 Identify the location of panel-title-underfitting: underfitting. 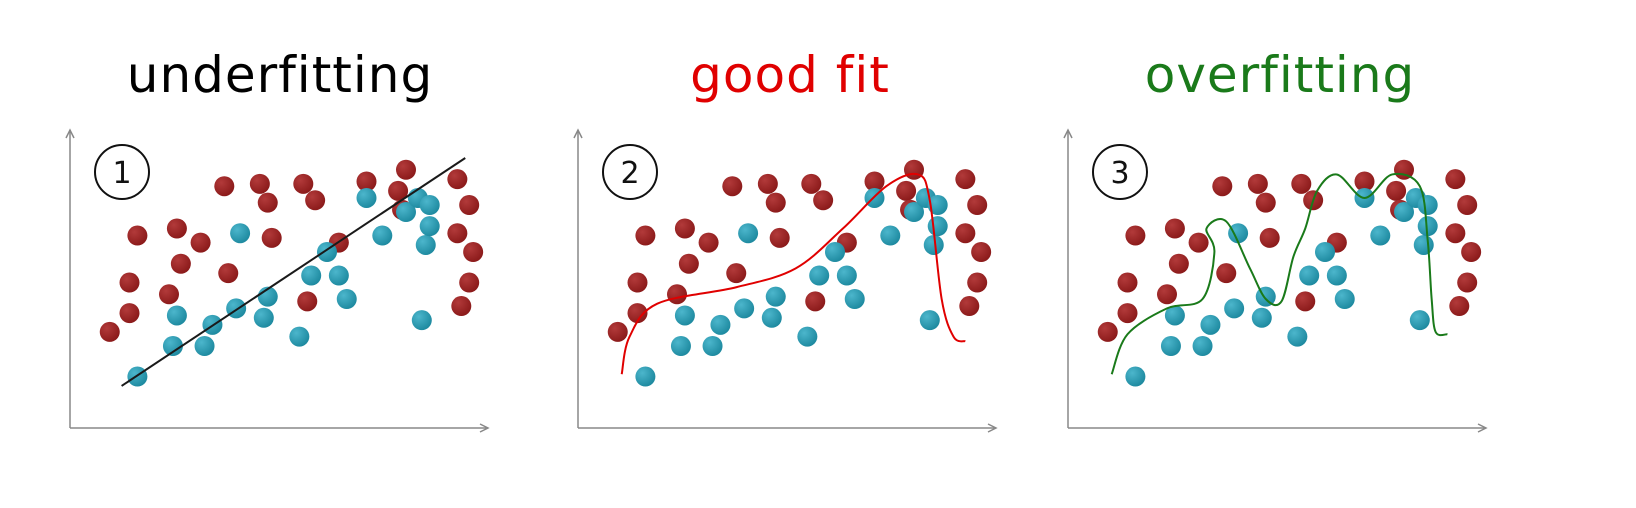
(280, 75).